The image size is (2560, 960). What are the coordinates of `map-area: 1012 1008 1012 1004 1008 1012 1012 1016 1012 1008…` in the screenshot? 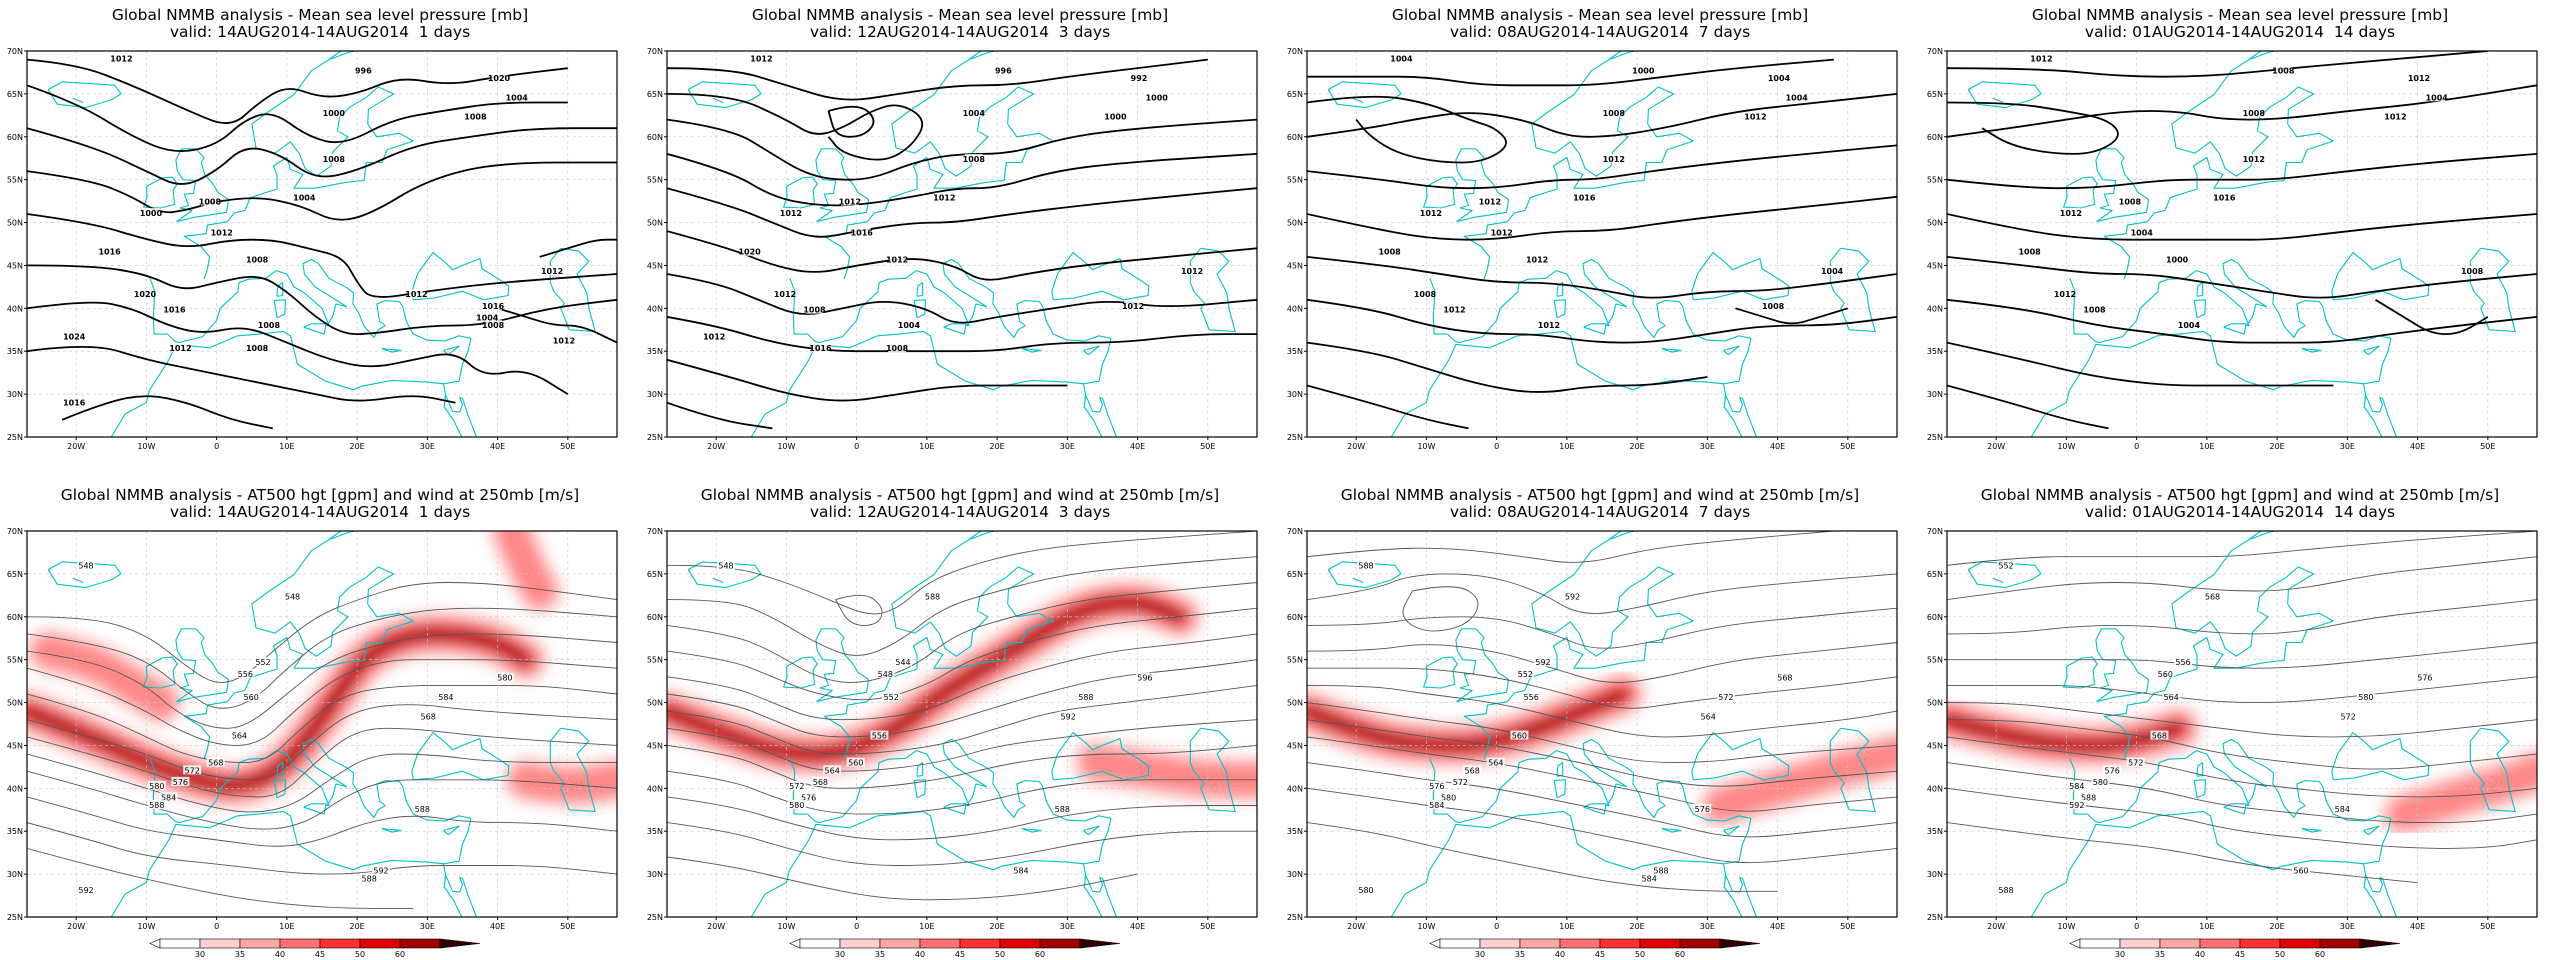 It's located at (2242, 244).